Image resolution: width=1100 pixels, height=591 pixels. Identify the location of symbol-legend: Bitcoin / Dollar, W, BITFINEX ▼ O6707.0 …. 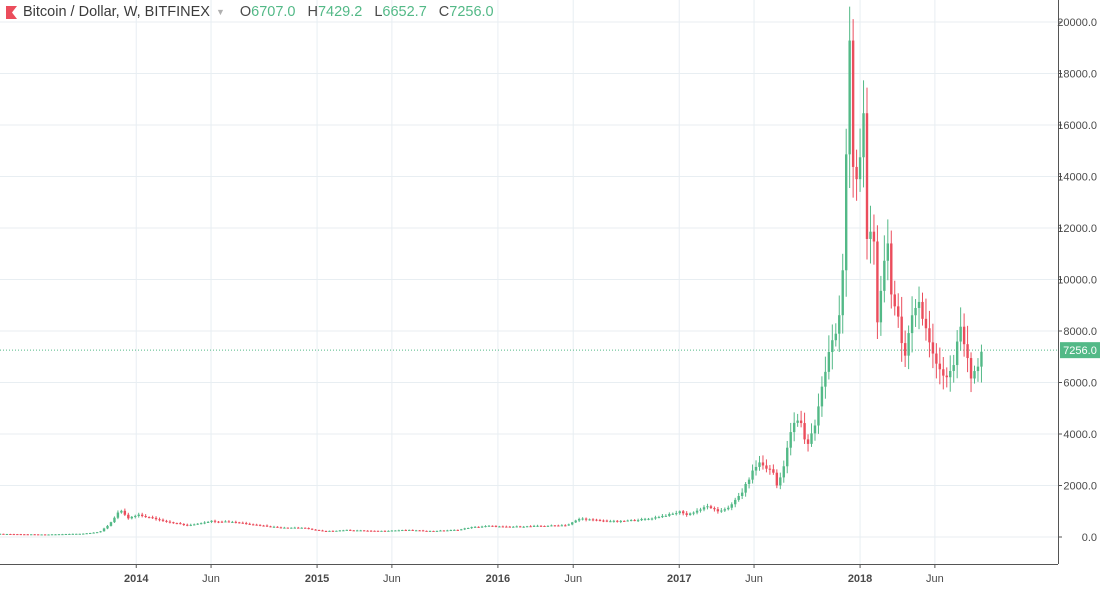
(254, 12).